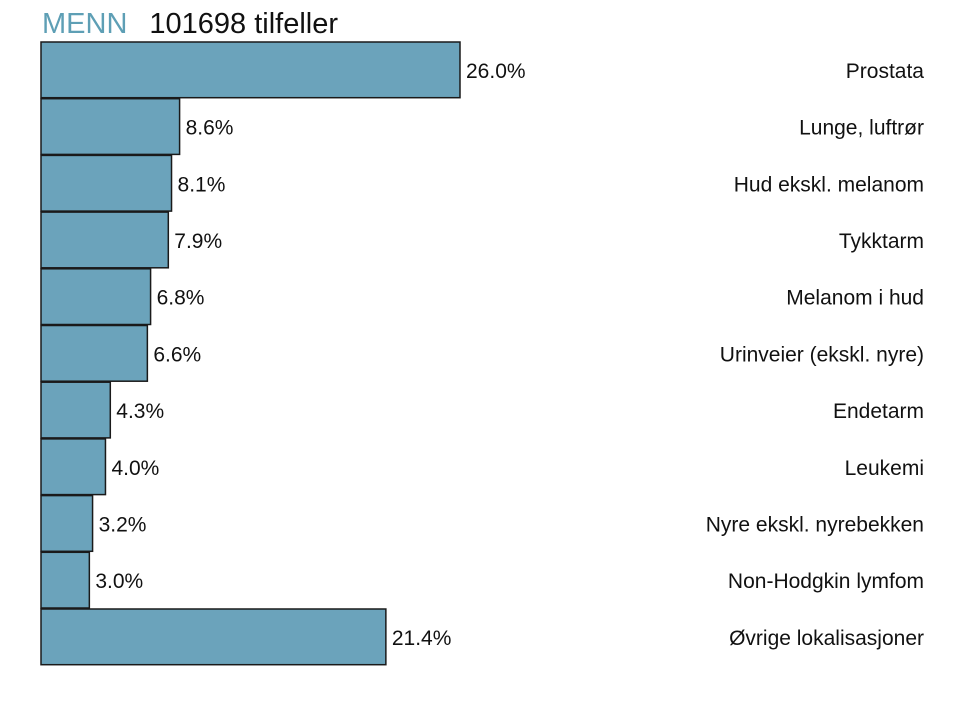  I want to click on category-label-2: Hud ekskl. melanom, so click(829, 184).